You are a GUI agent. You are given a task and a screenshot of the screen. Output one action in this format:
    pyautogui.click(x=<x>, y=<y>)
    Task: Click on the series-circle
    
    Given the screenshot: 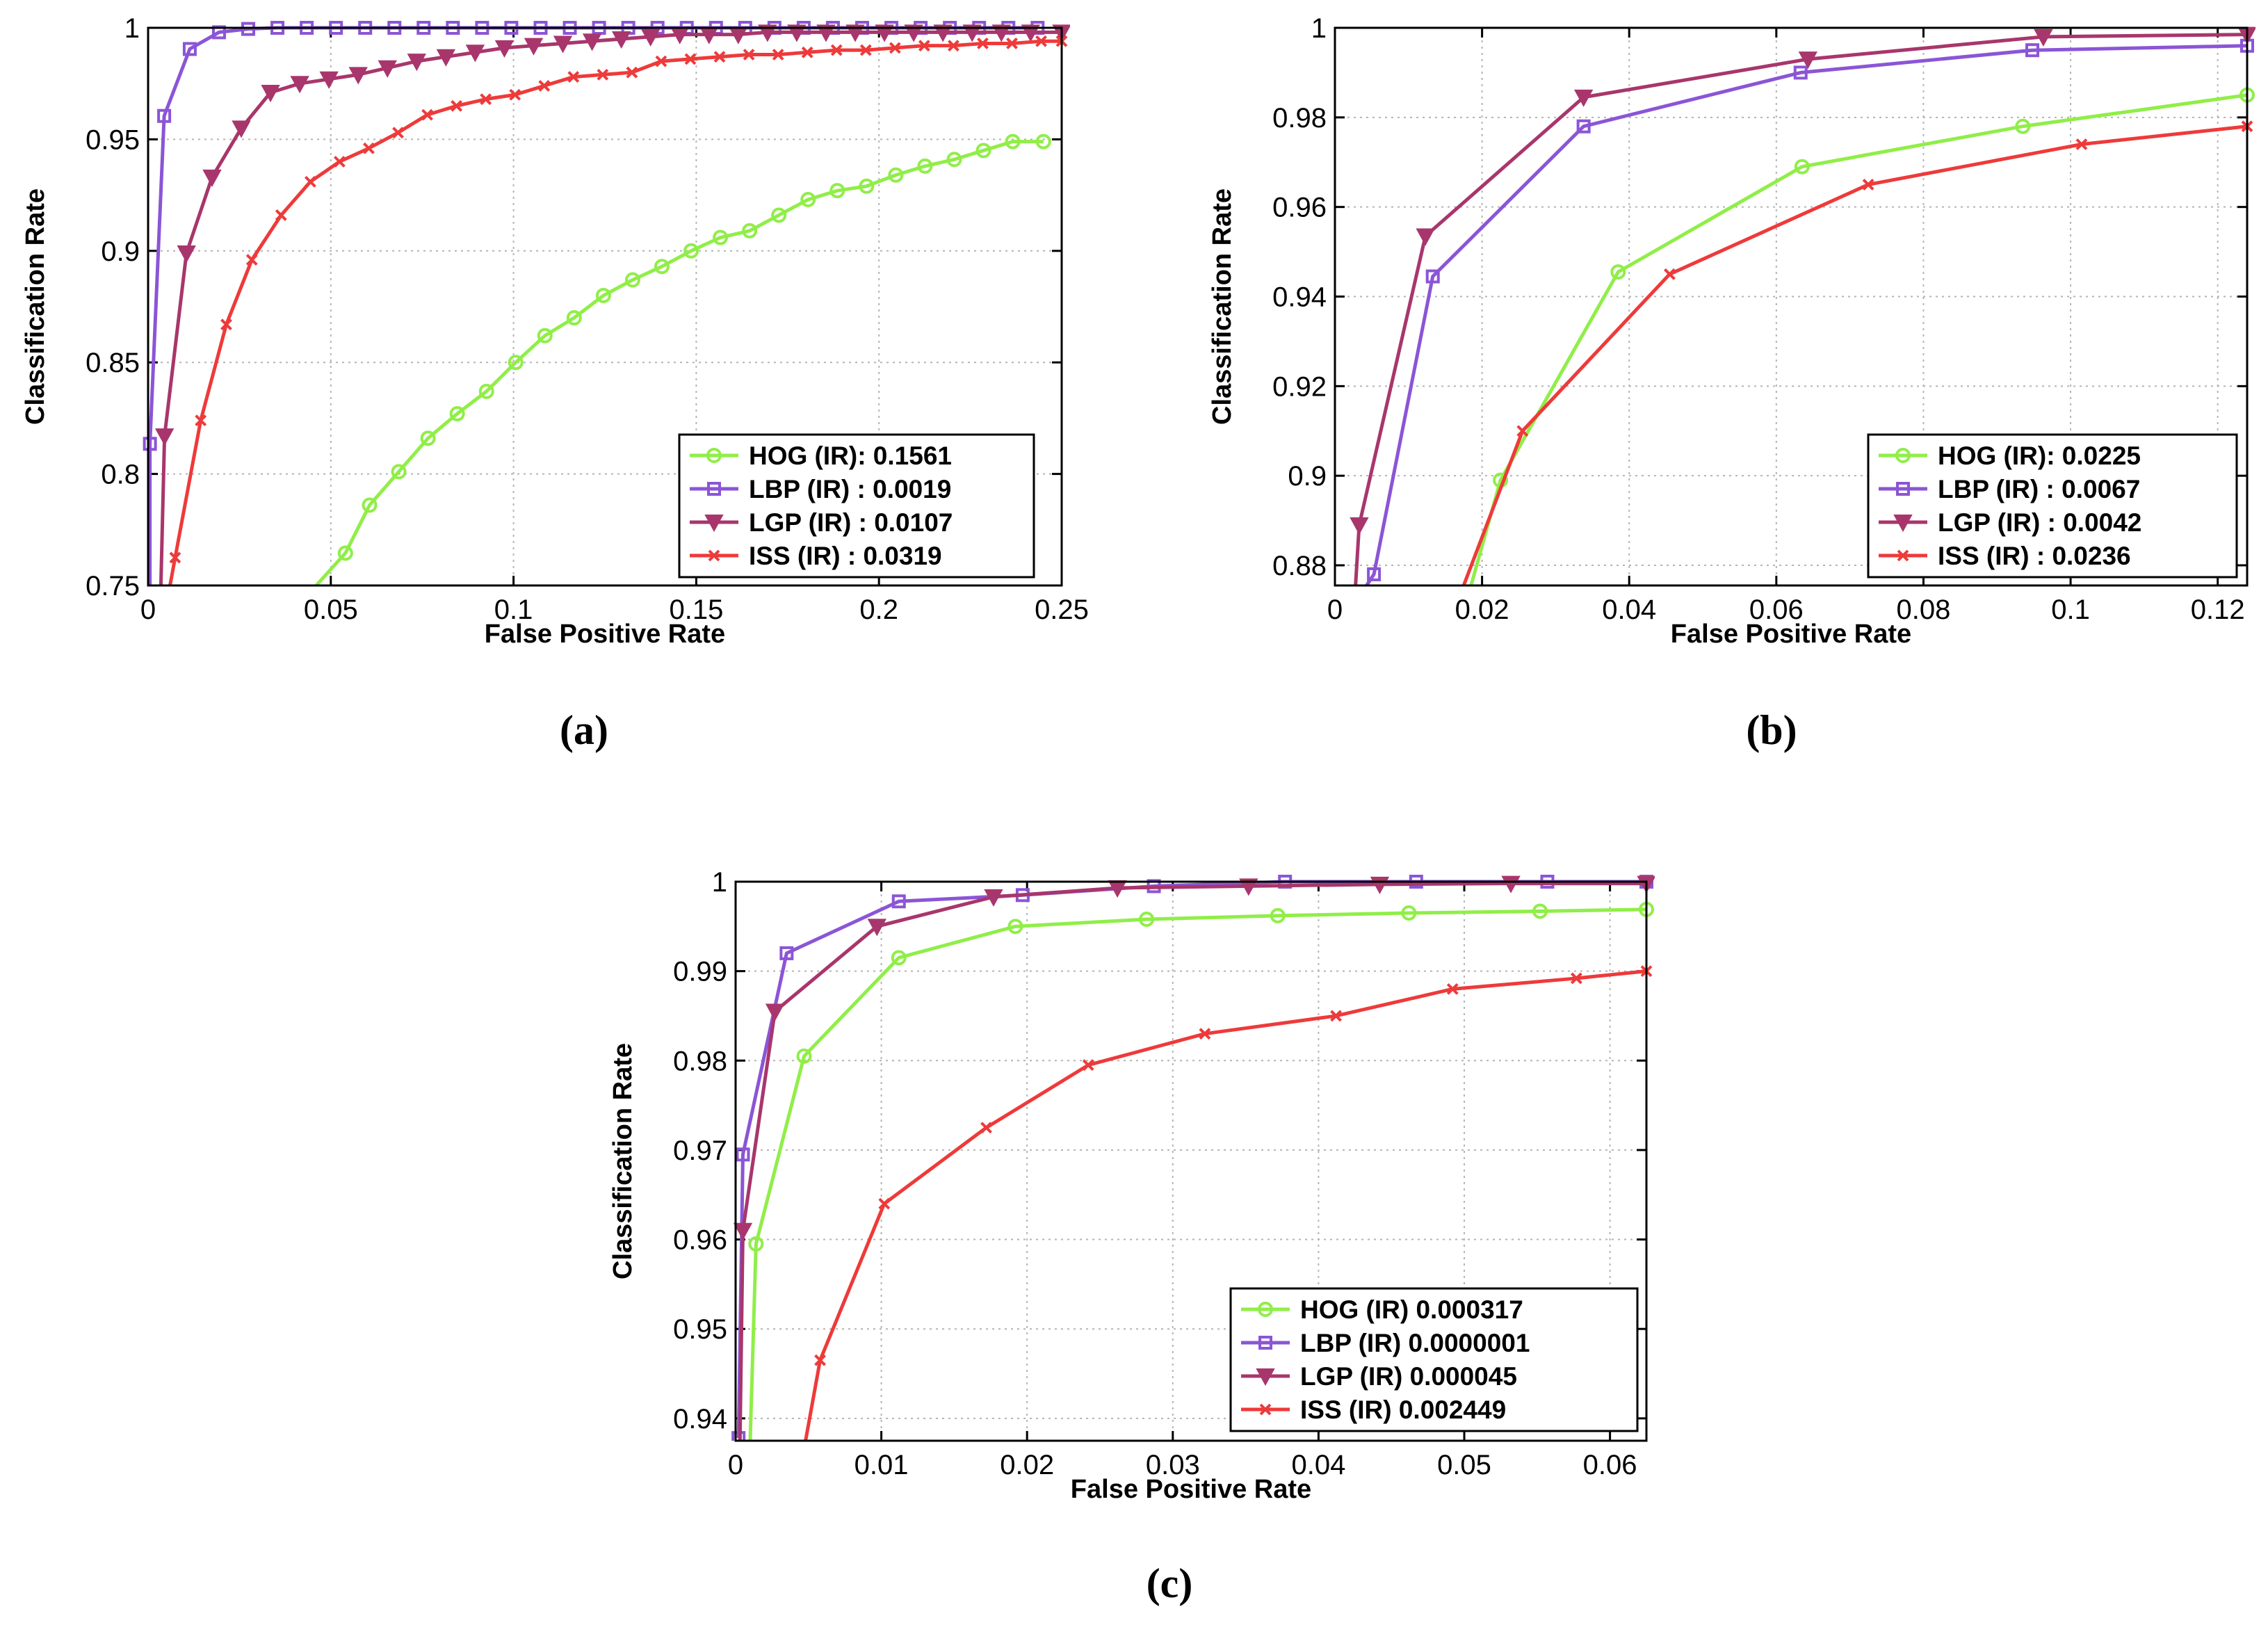 What is the action you would take?
    pyautogui.click(x=682, y=359)
    